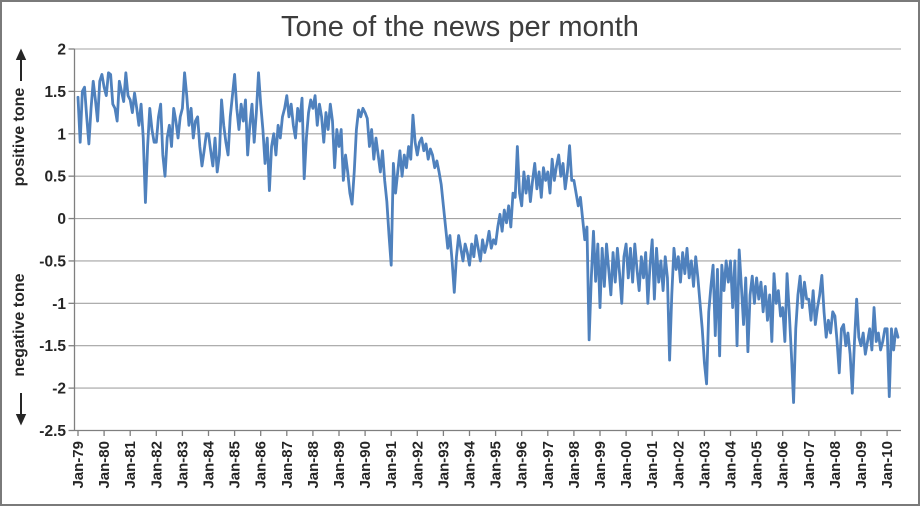 The image size is (920, 506). I want to click on x-tick-label: Jan-86, so click(261, 465).